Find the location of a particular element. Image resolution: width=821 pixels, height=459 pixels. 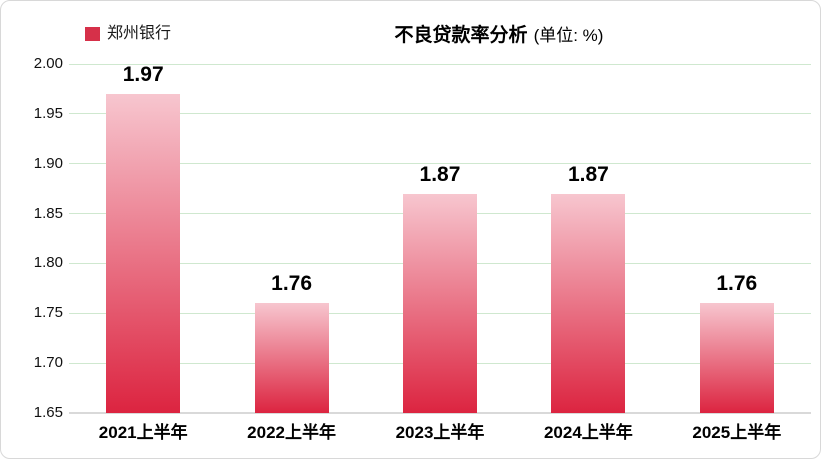

y-axis-tick-label: 1.65 is located at coordinates (48, 412).